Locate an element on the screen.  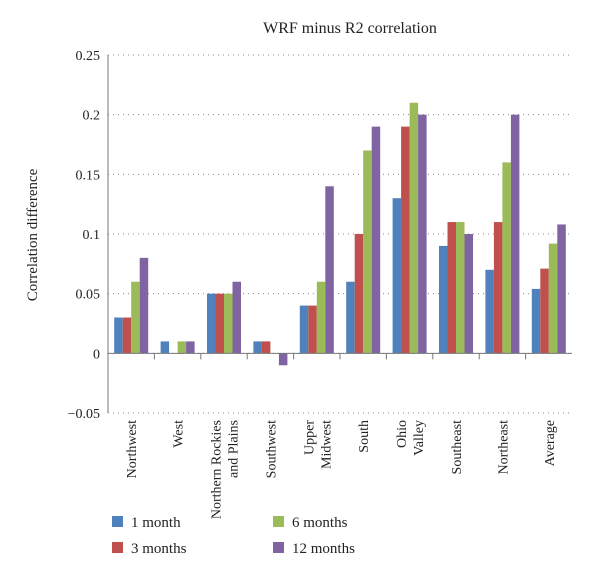
legend-label: 12 months is located at coordinates (323, 549).